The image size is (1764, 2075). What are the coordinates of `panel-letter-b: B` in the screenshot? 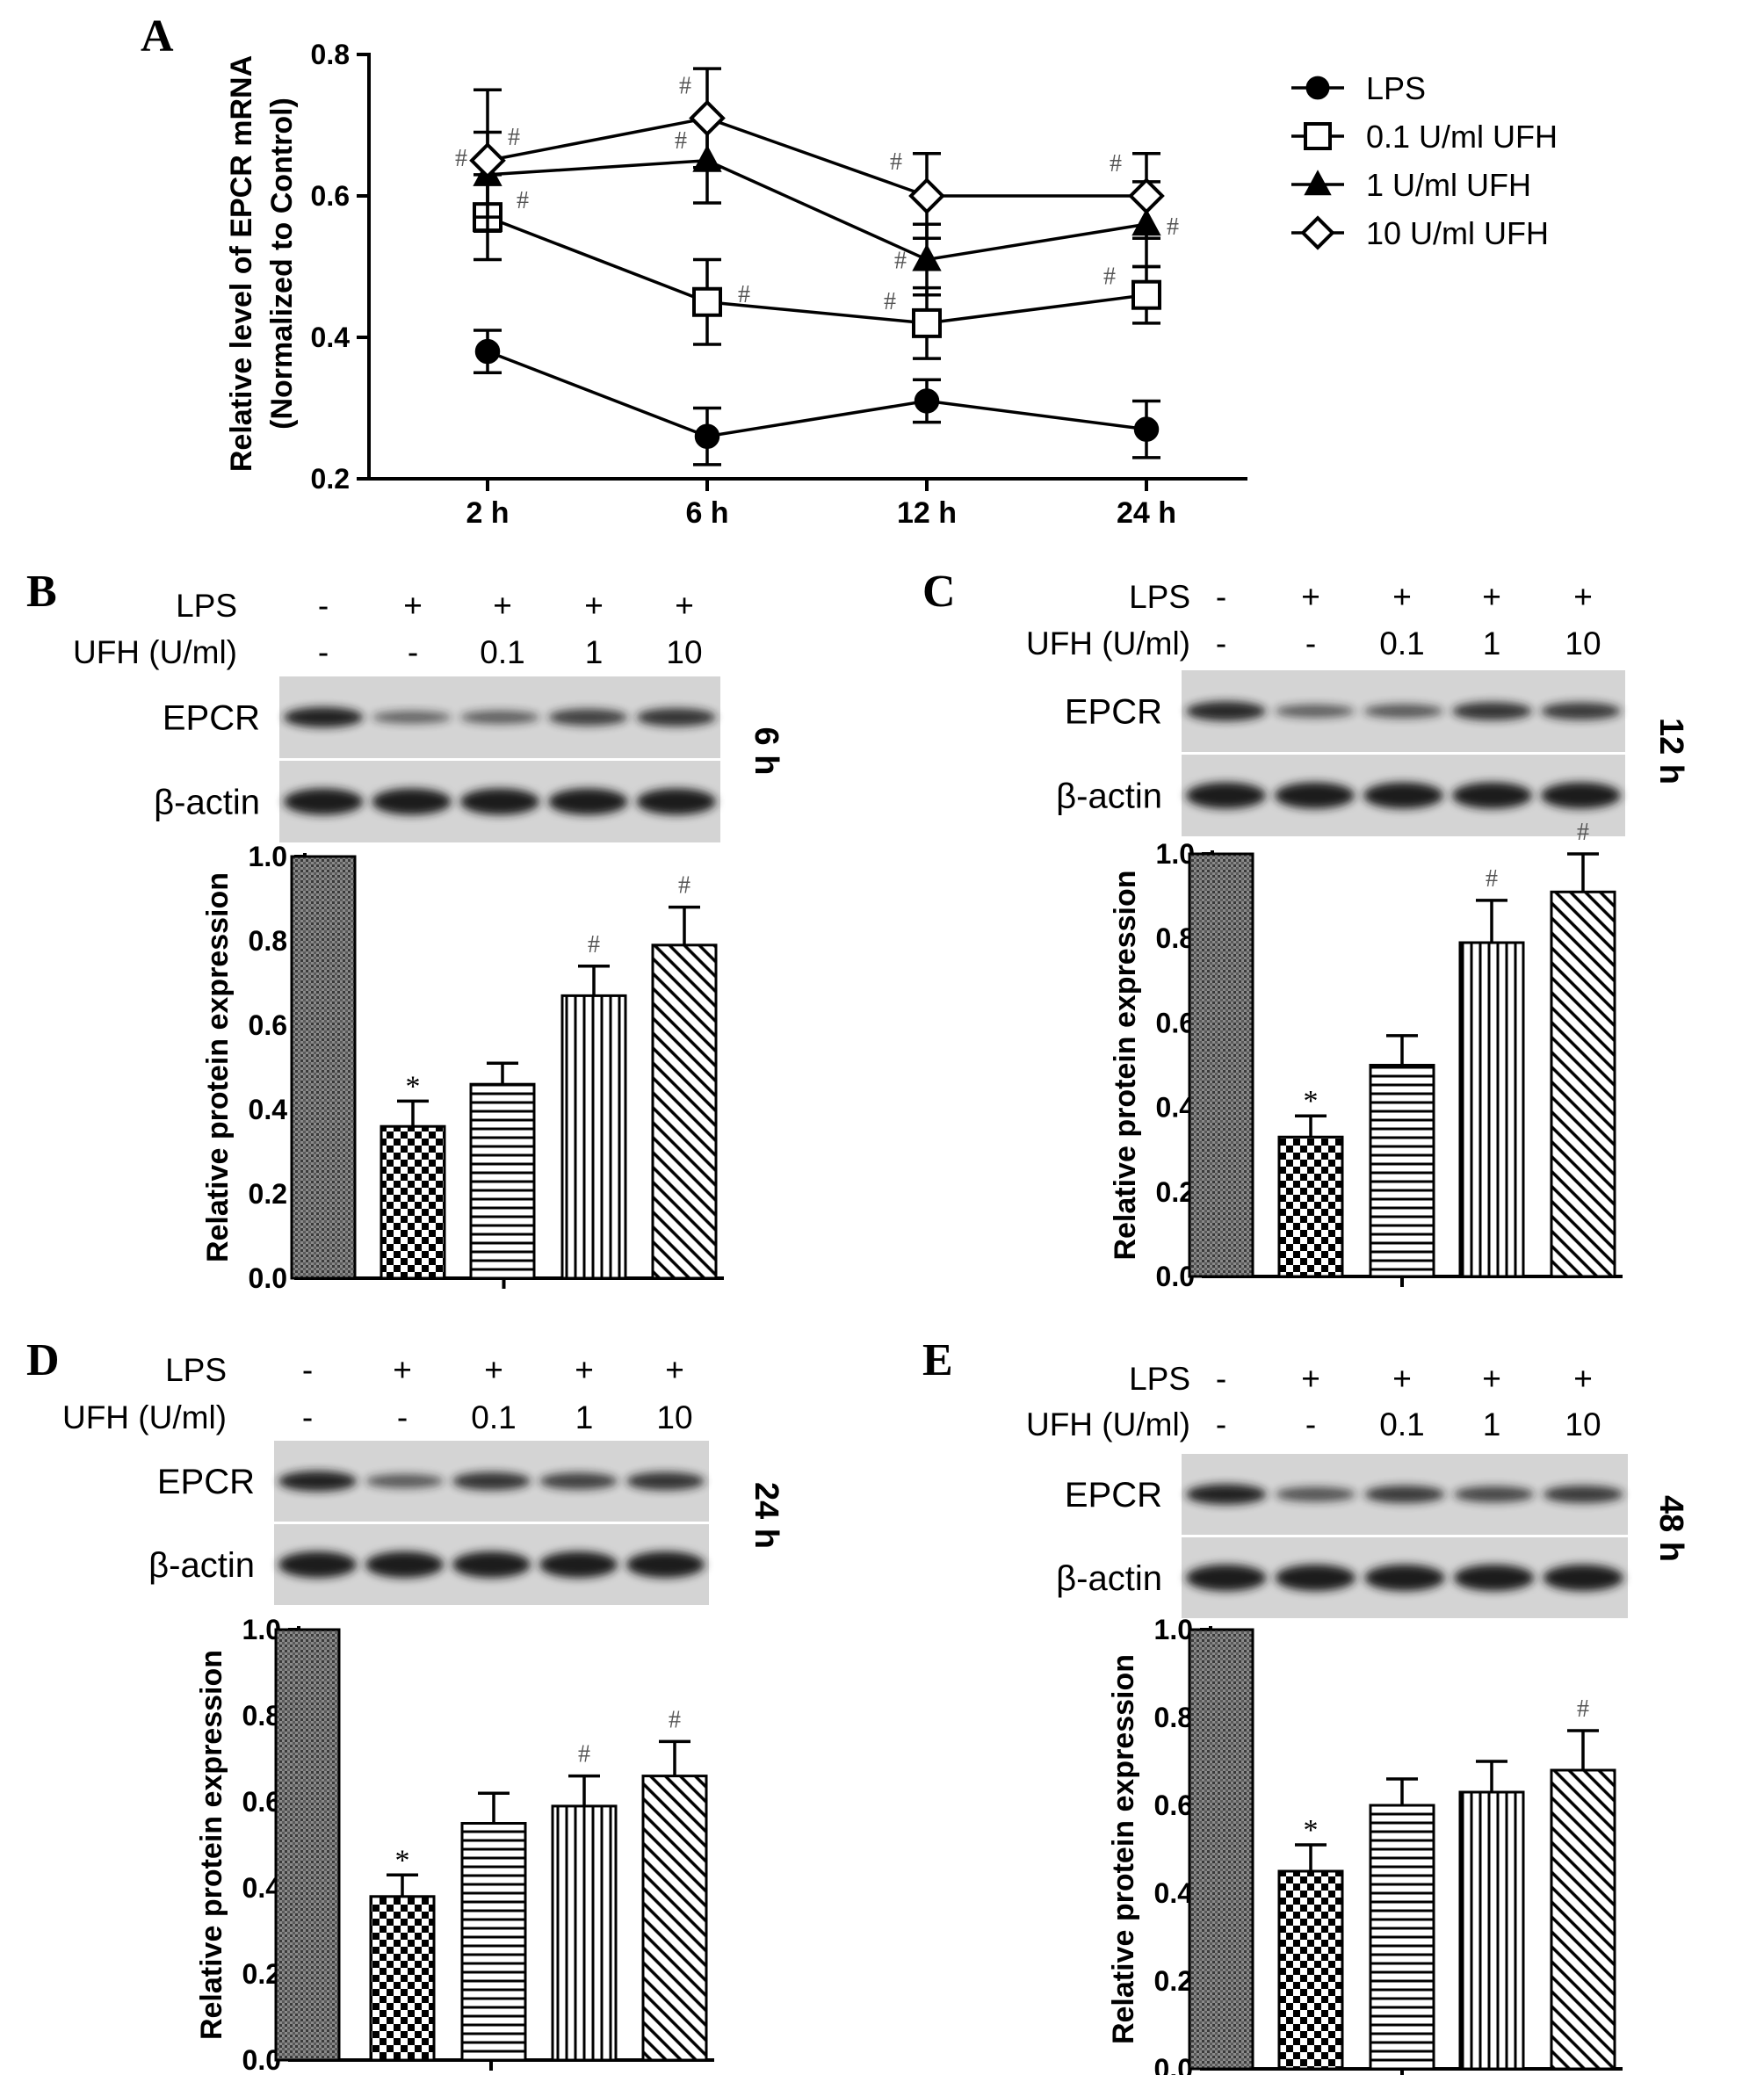 It's located at (41, 592).